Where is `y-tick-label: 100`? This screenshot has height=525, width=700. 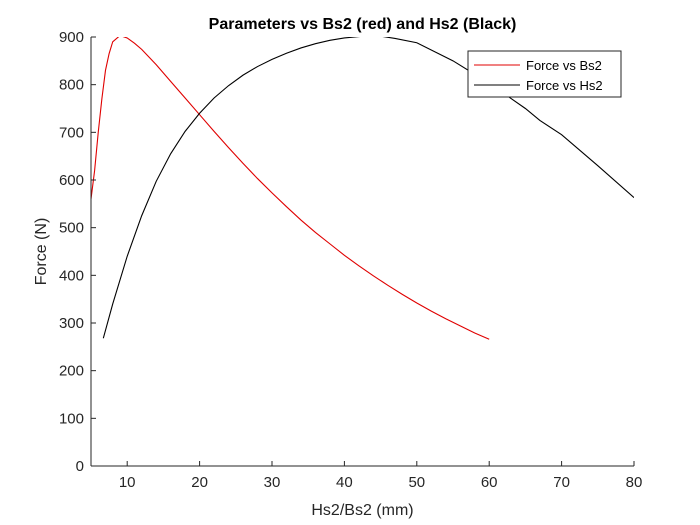
y-tick-label: 100 is located at coordinates (71, 418).